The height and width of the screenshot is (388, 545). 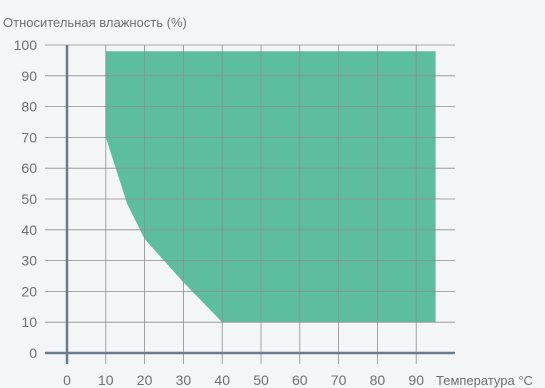 What do you see at coordinates (300, 380) in the screenshot?
I see `x-tick-label-60: 60` at bounding box center [300, 380].